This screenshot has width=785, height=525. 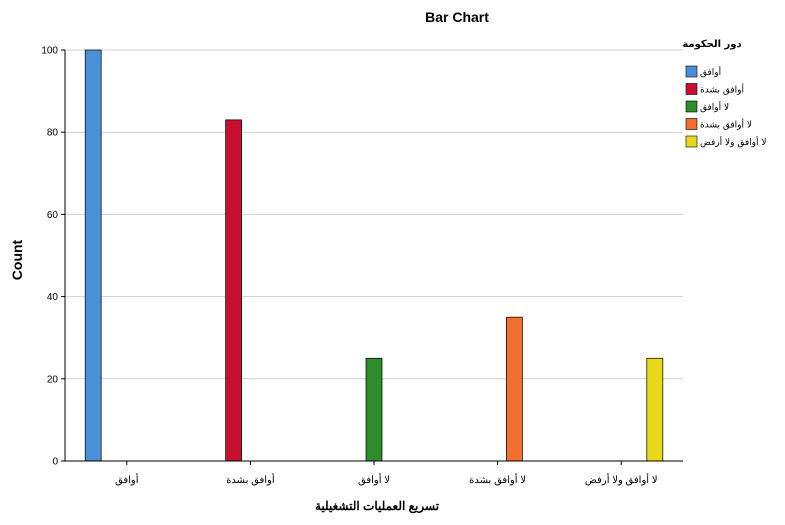 I want to click on bar-series1-cat1, so click(x=93, y=255).